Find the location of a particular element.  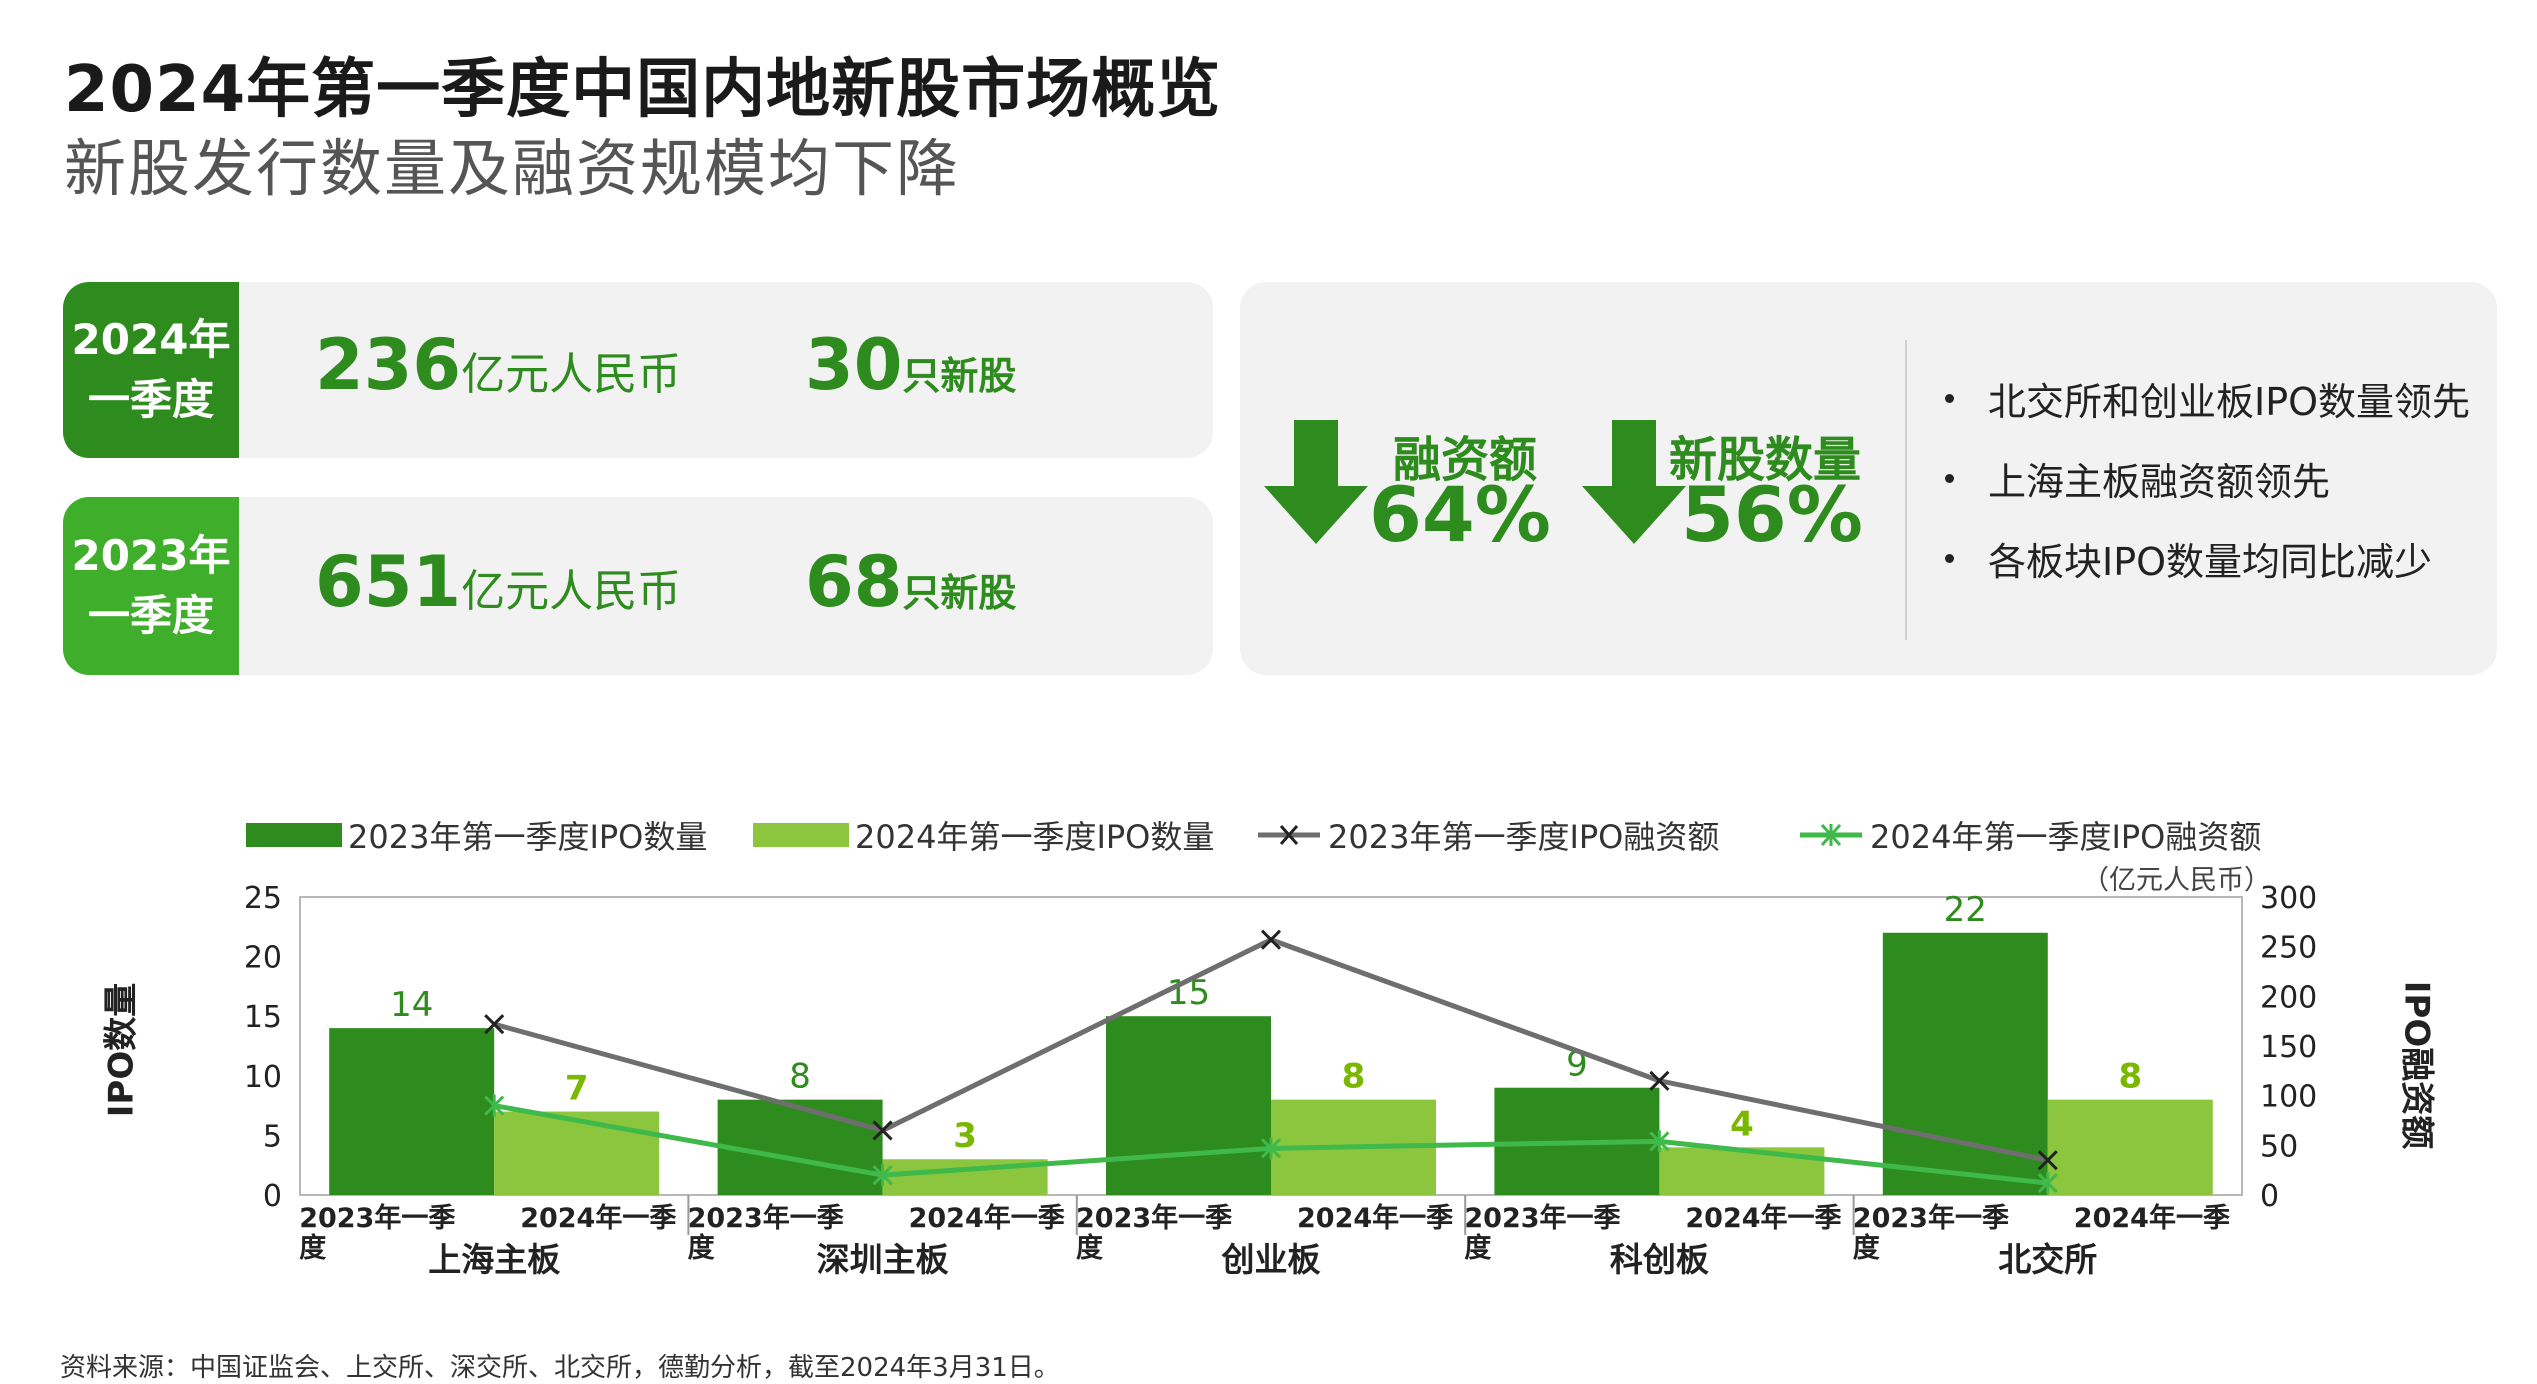

right-tick-label: 100 is located at coordinates (2288, 1097).